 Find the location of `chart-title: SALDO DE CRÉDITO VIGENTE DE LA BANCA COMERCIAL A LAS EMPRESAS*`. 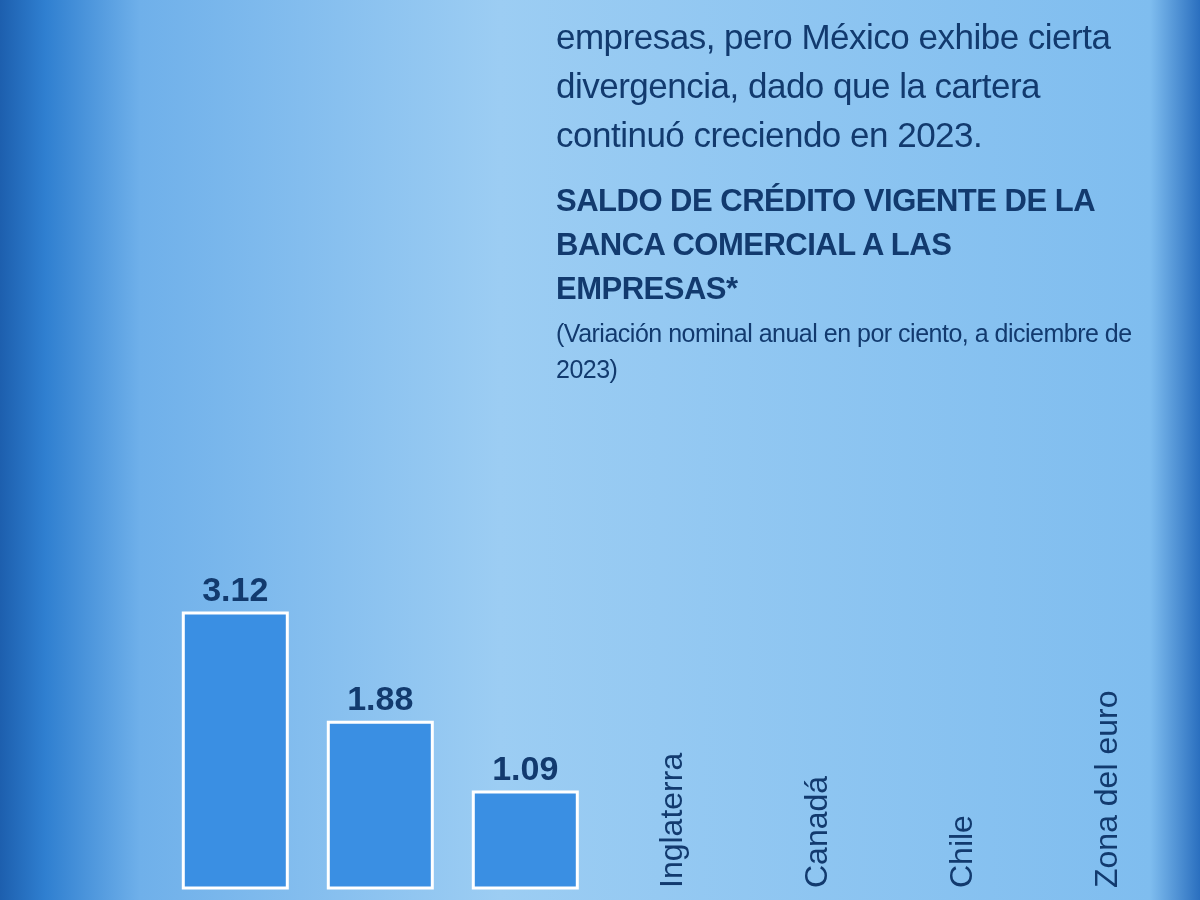

chart-title: SALDO DE CRÉDITO VIGENTE DE LA BANCA COMERCIAL A LAS EMPRESAS* is located at coordinates (826, 245).